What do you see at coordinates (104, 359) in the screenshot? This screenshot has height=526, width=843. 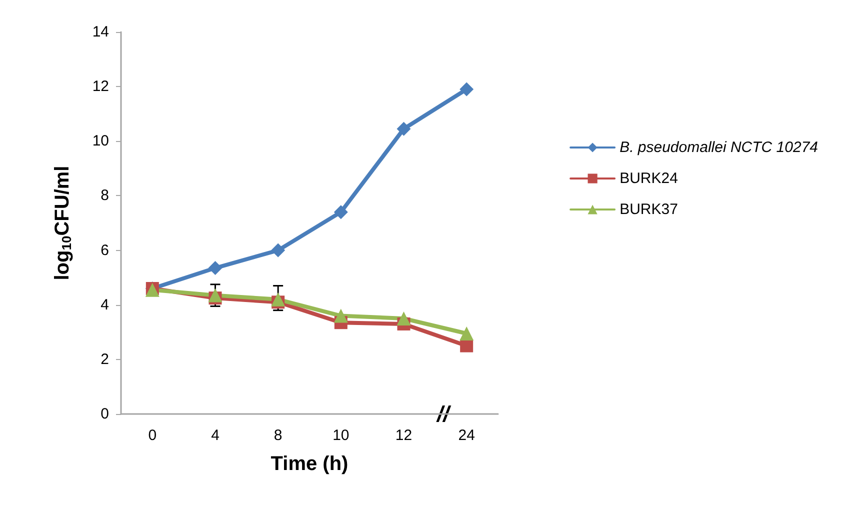 I see `y-tick-label: 2` at bounding box center [104, 359].